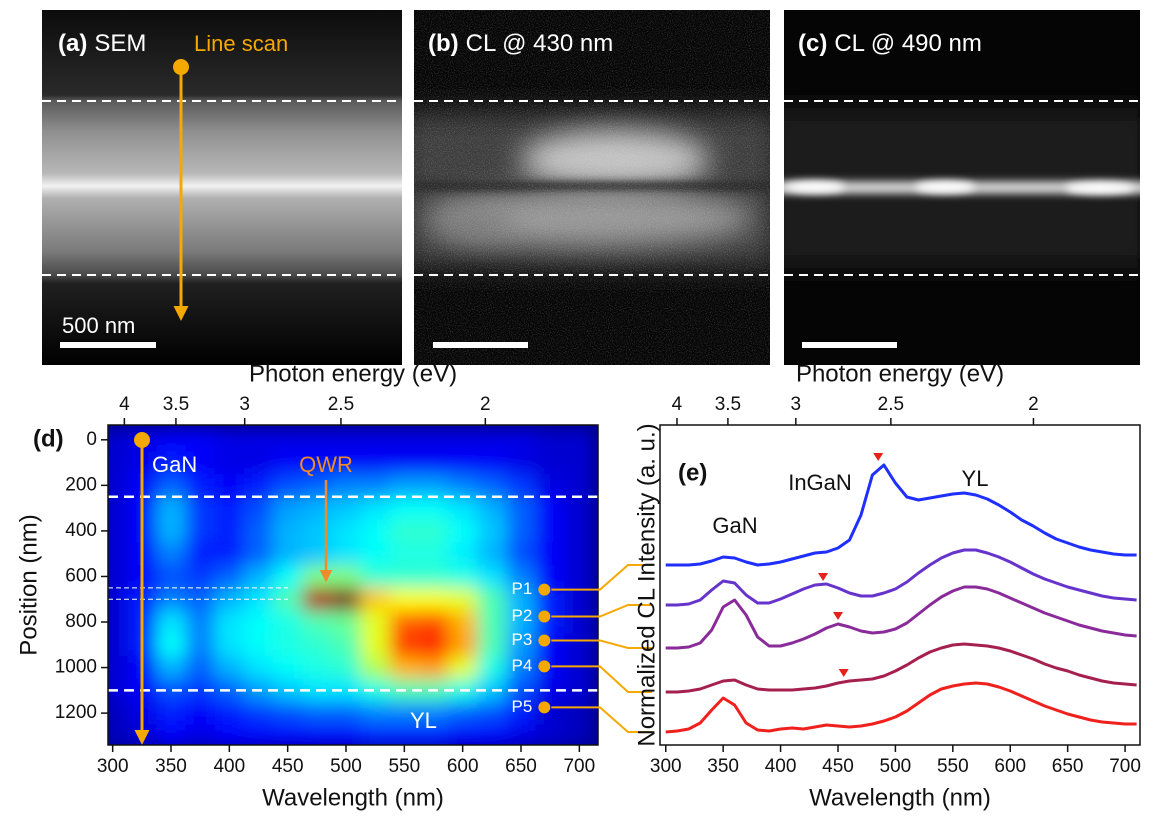 The width and height of the screenshot is (1158, 827). What do you see at coordinates (544, 640) in the screenshot?
I see `position-point` at bounding box center [544, 640].